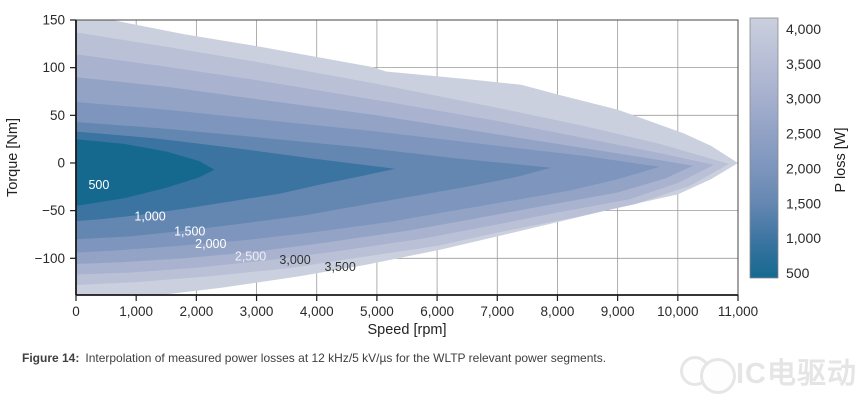  I want to click on x-tick-label: 1,000, so click(136, 311).